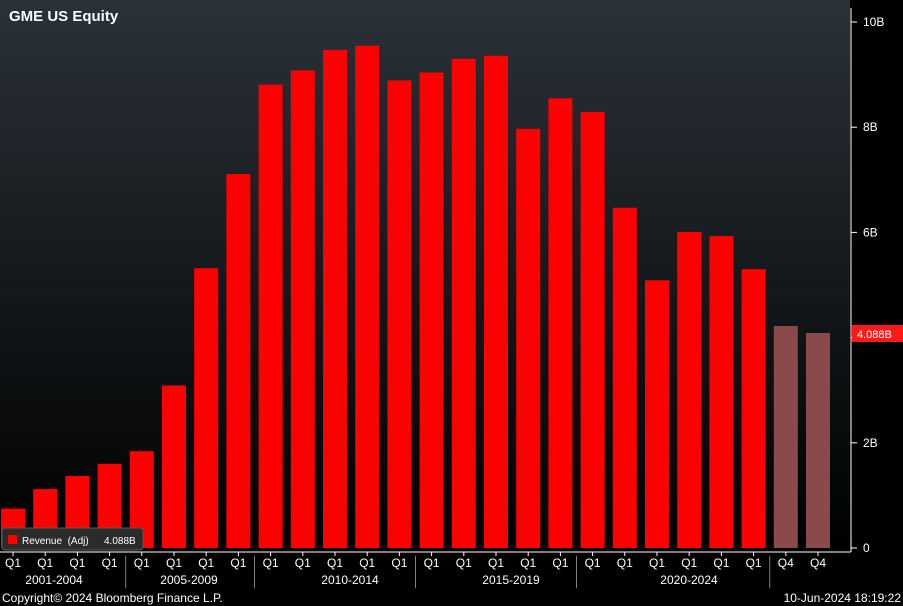  I want to click on chart-title: GME US Equity, so click(64, 16).